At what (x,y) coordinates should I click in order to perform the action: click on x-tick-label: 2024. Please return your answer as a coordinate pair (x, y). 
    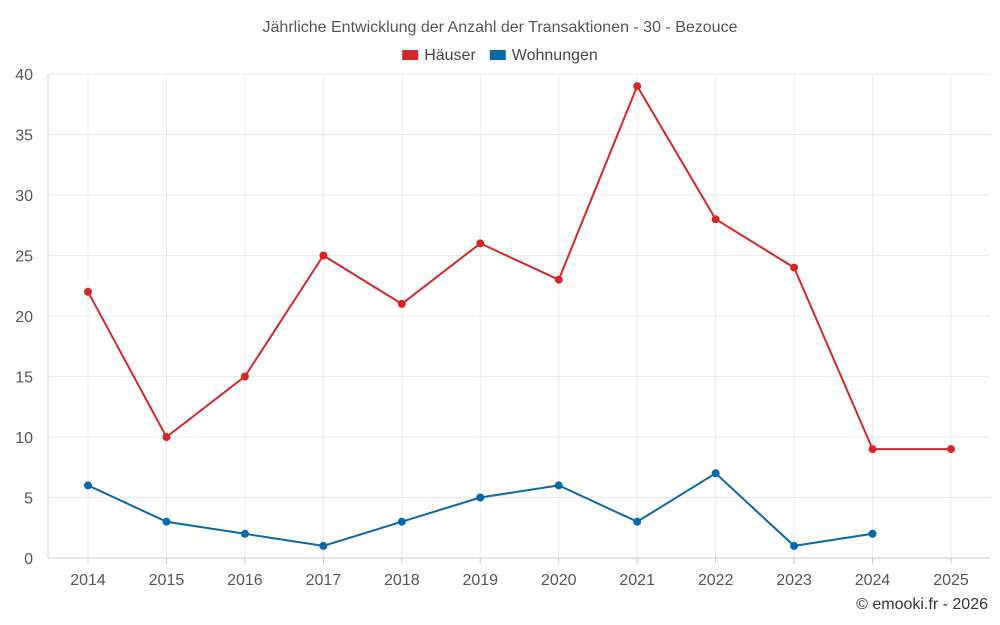
    Looking at the image, I should click on (873, 580).